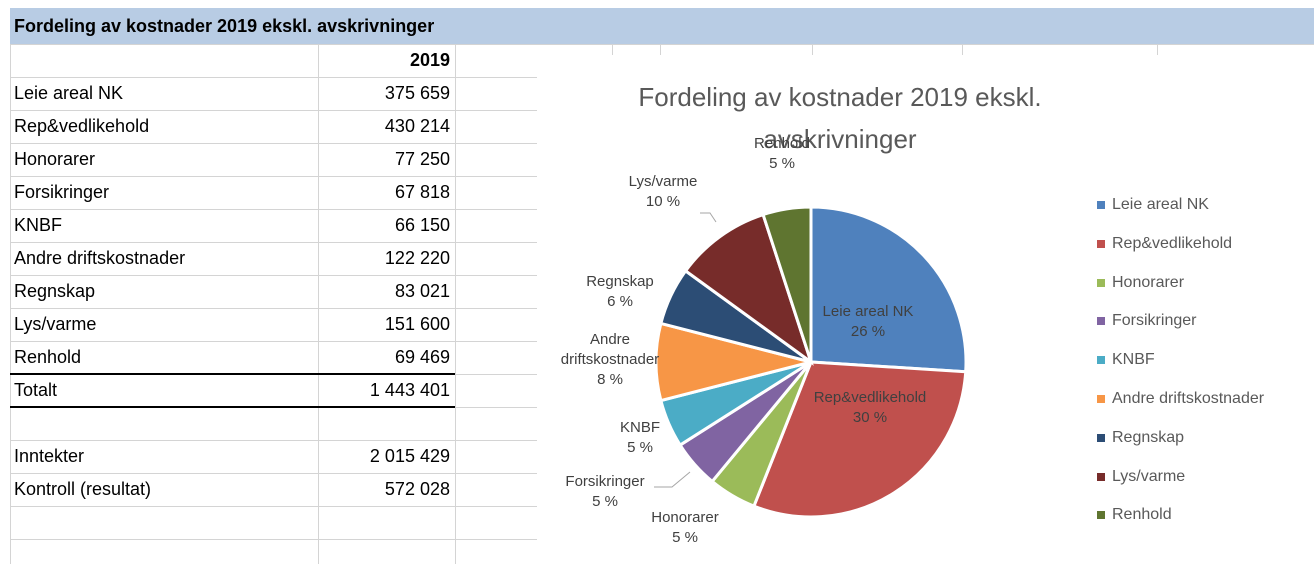 This screenshot has height=564, width=1314. Describe the element at coordinates (49, 456) in the screenshot. I see `row-label: Inntekter` at that location.